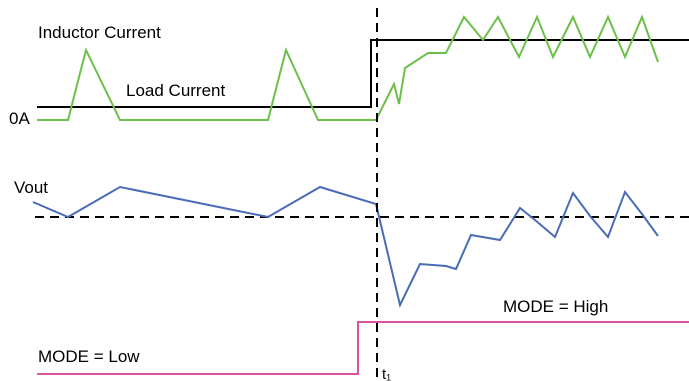 This screenshot has height=381, width=689. What do you see at coordinates (31, 187) in the screenshot?
I see `vout-label: Vout` at bounding box center [31, 187].